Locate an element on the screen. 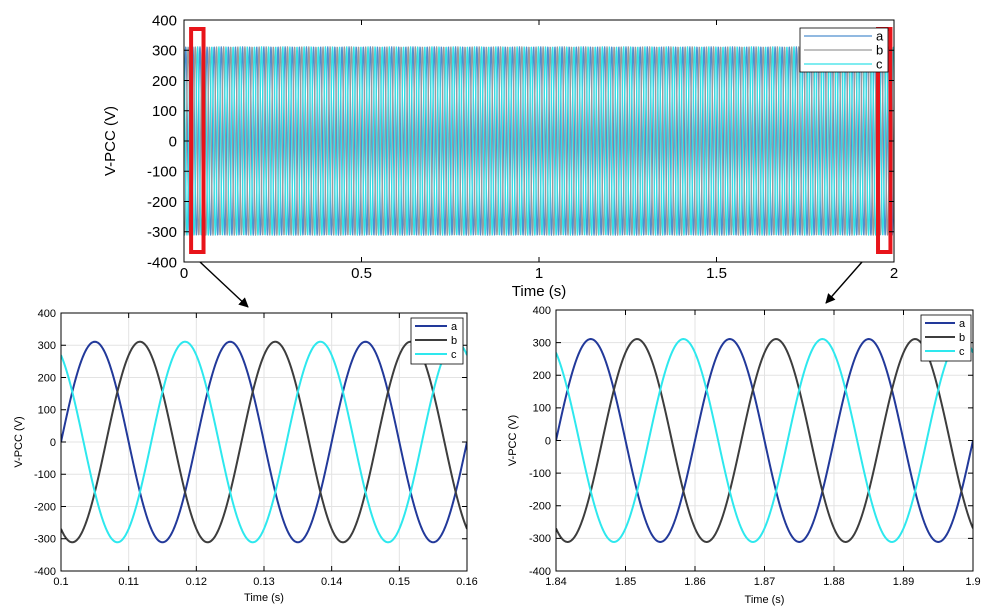 Image resolution: width=984 pixels, height=607 pixels. x-tick-label: 1.9 is located at coordinates (972, 582).